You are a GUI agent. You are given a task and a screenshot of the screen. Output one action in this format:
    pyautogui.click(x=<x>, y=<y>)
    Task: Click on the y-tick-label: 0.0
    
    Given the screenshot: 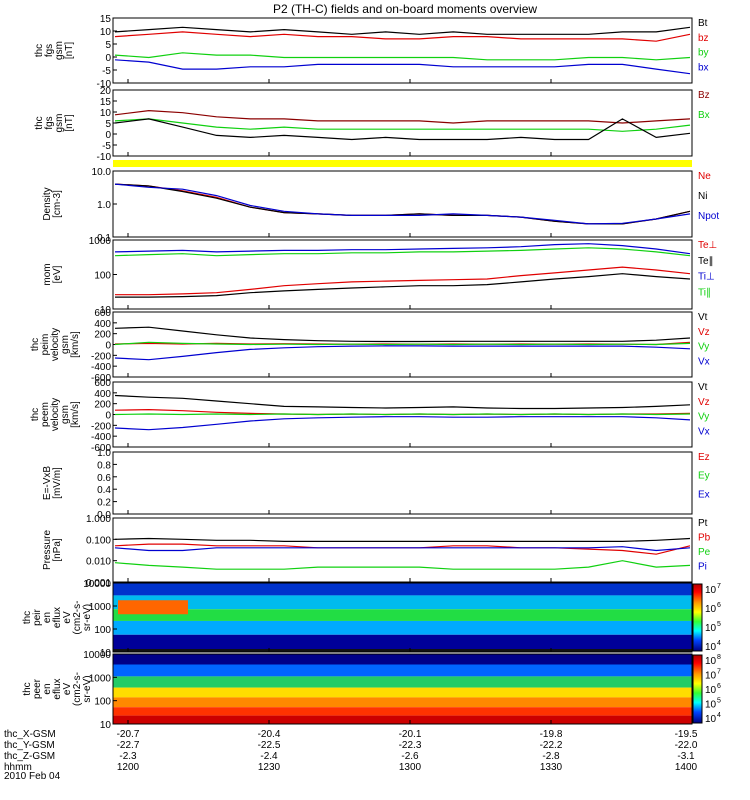 What is the action you would take?
    pyautogui.click(x=104, y=515)
    